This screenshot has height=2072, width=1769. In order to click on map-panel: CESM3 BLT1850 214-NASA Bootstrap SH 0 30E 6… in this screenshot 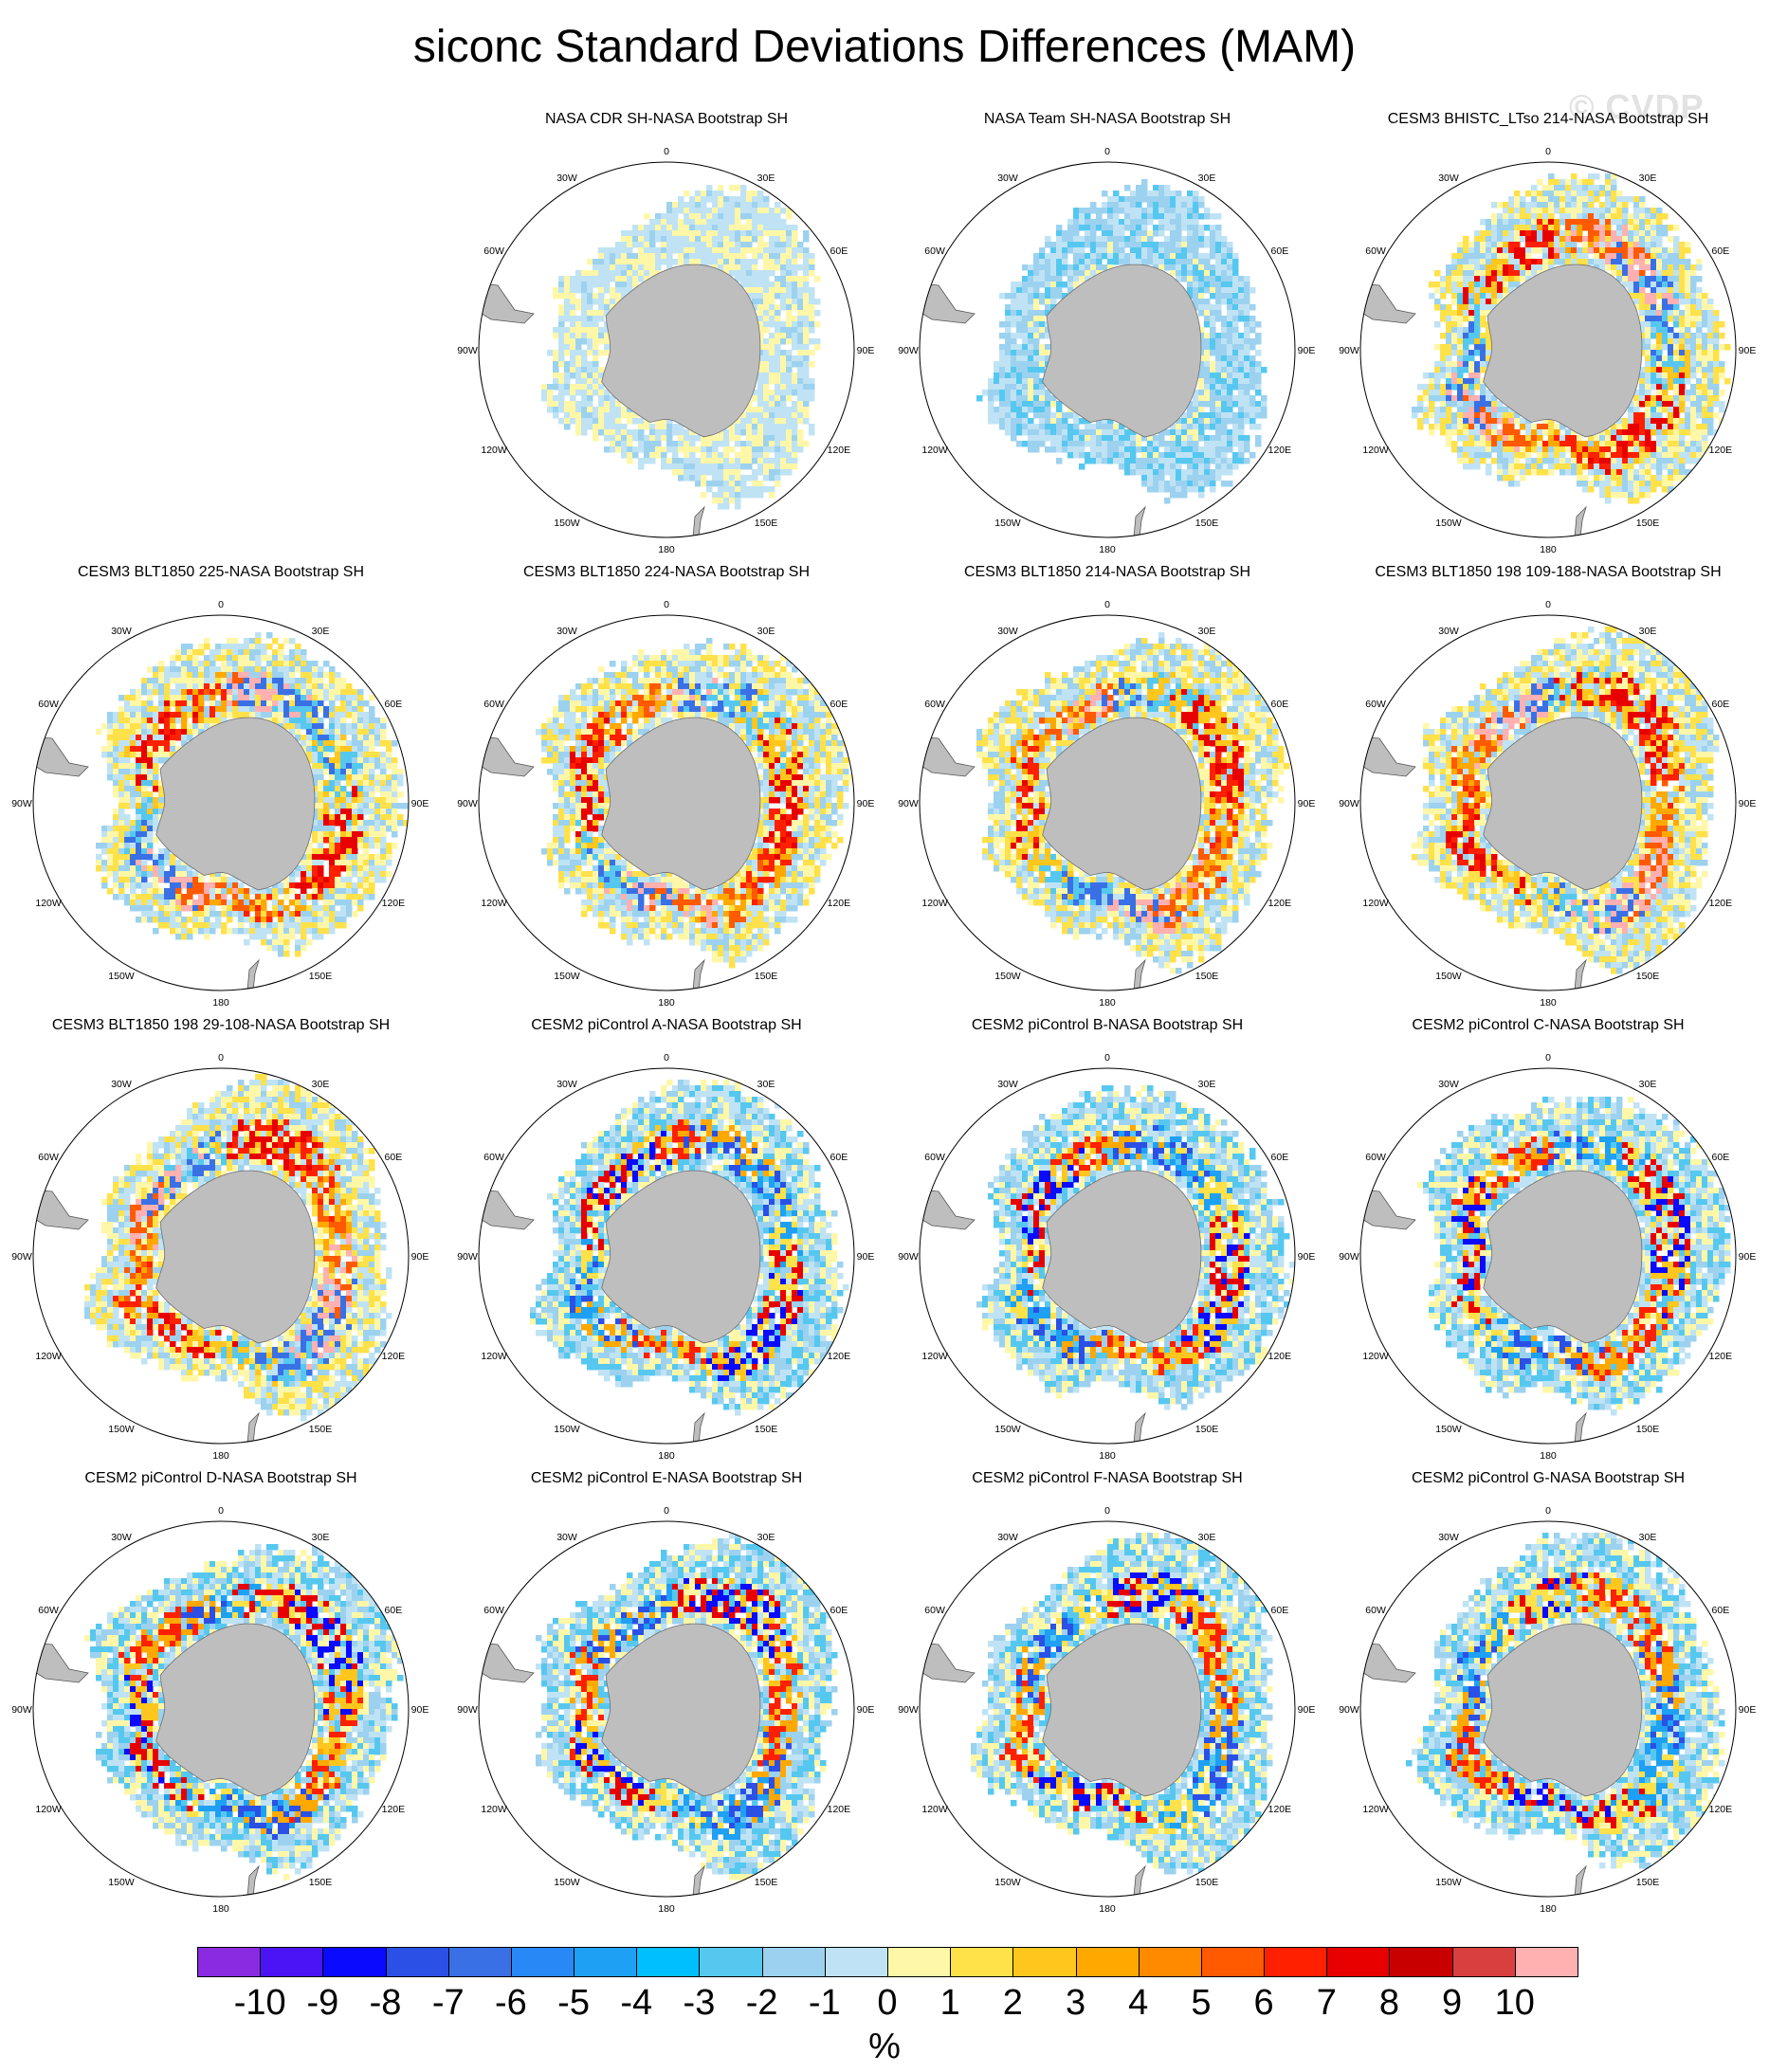, I will do `click(1107, 789)`.